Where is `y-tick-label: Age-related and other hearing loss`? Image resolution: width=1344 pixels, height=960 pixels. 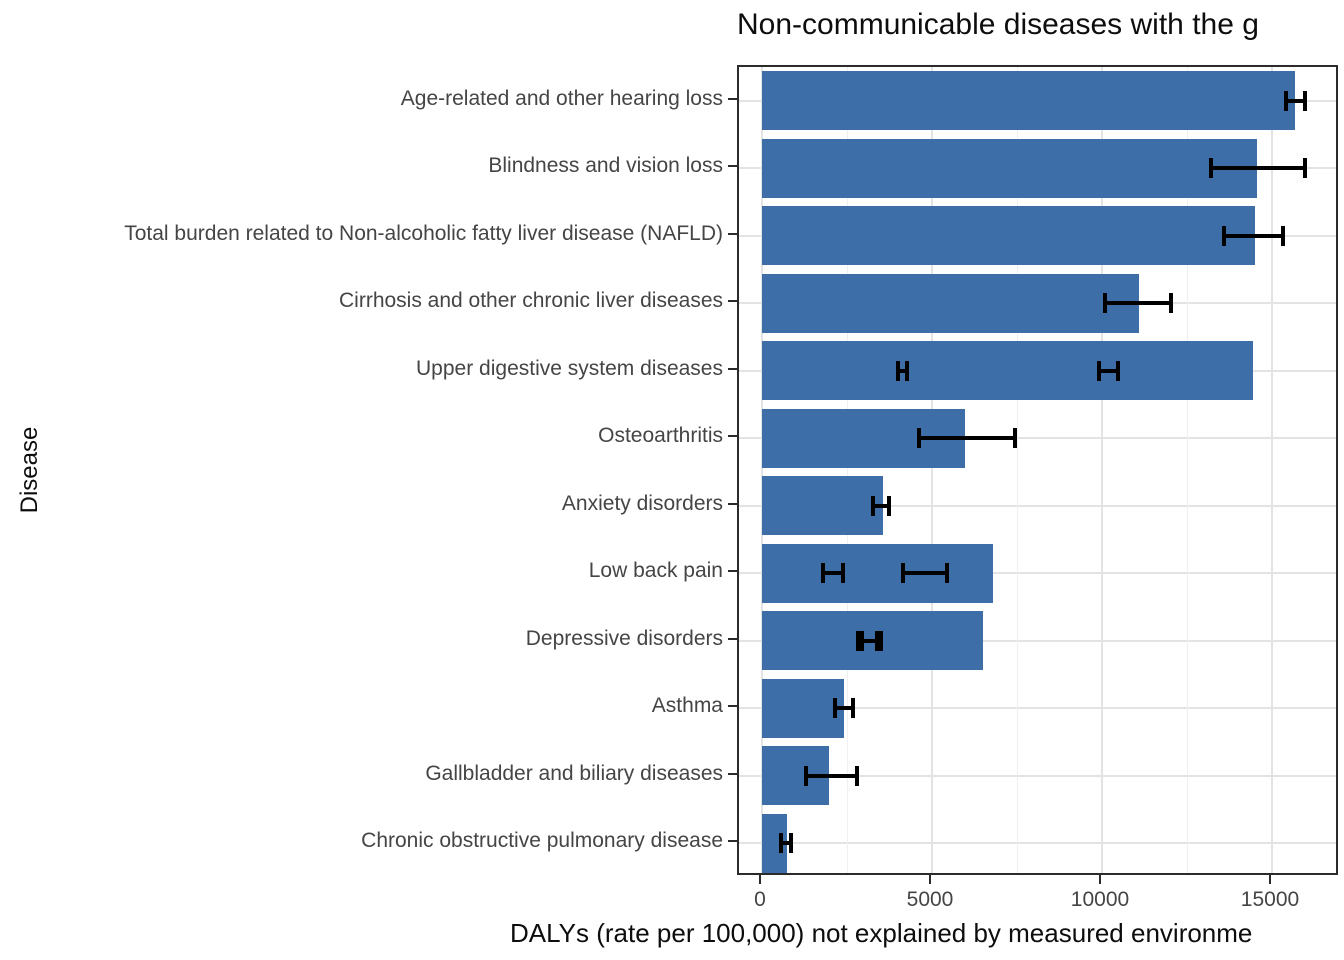
y-tick-label: Age-related and other hearing loss is located at coordinates (561, 98).